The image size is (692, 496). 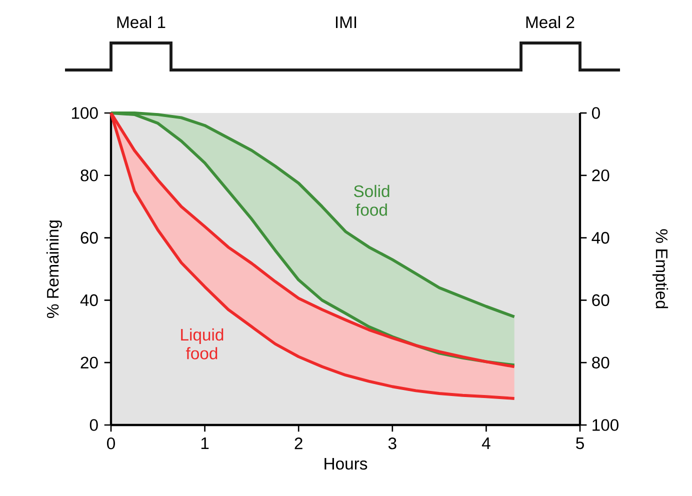 What do you see at coordinates (205, 443) in the screenshot?
I see `x-tick-label: 1` at bounding box center [205, 443].